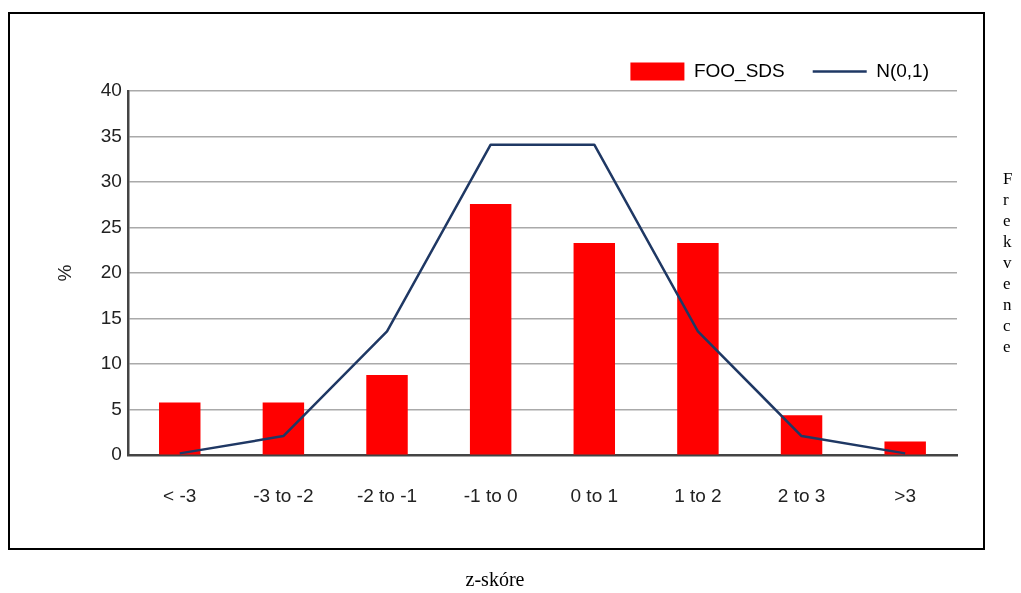 This screenshot has width=1021, height=593. Describe the element at coordinates (801, 495) in the screenshot. I see `x-tick-label: 2 to 3` at that location.